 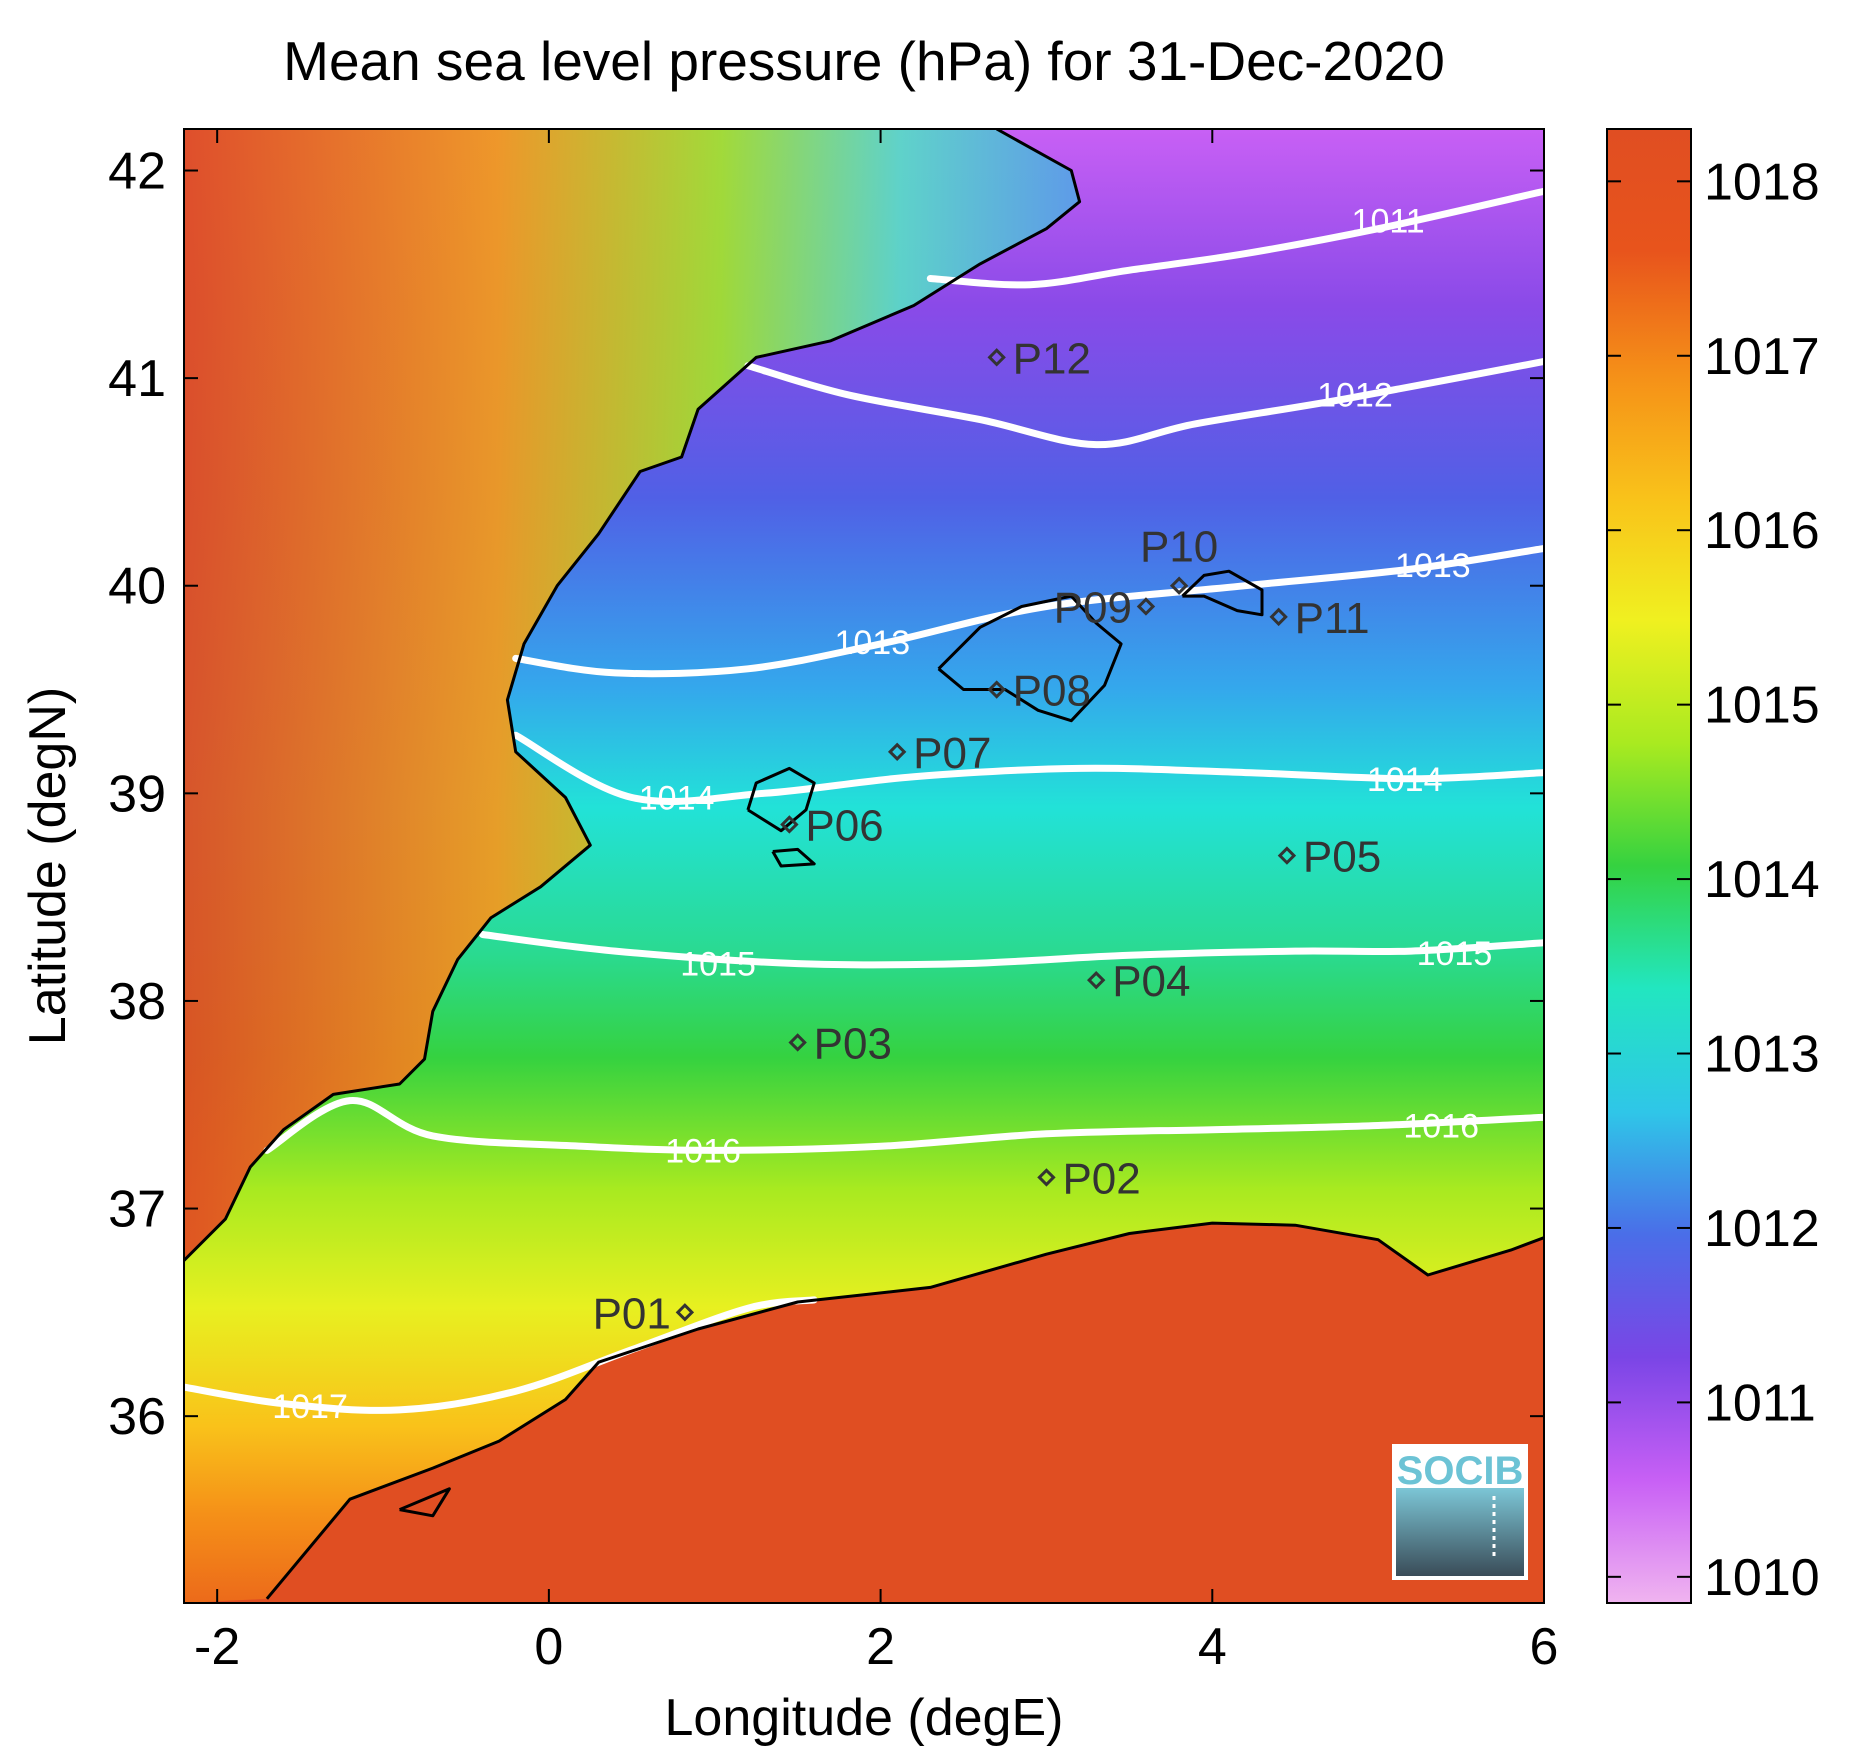 What do you see at coordinates (1151, 981) in the screenshot?
I see `station-label-p04: P04` at bounding box center [1151, 981].